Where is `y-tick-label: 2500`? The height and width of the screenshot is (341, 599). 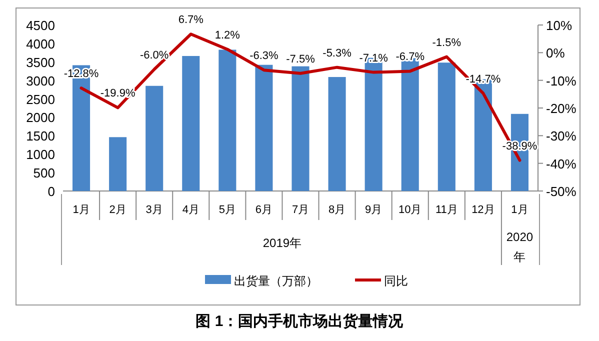 y-tick-label: 2500 is located at coordinates (40, 99).